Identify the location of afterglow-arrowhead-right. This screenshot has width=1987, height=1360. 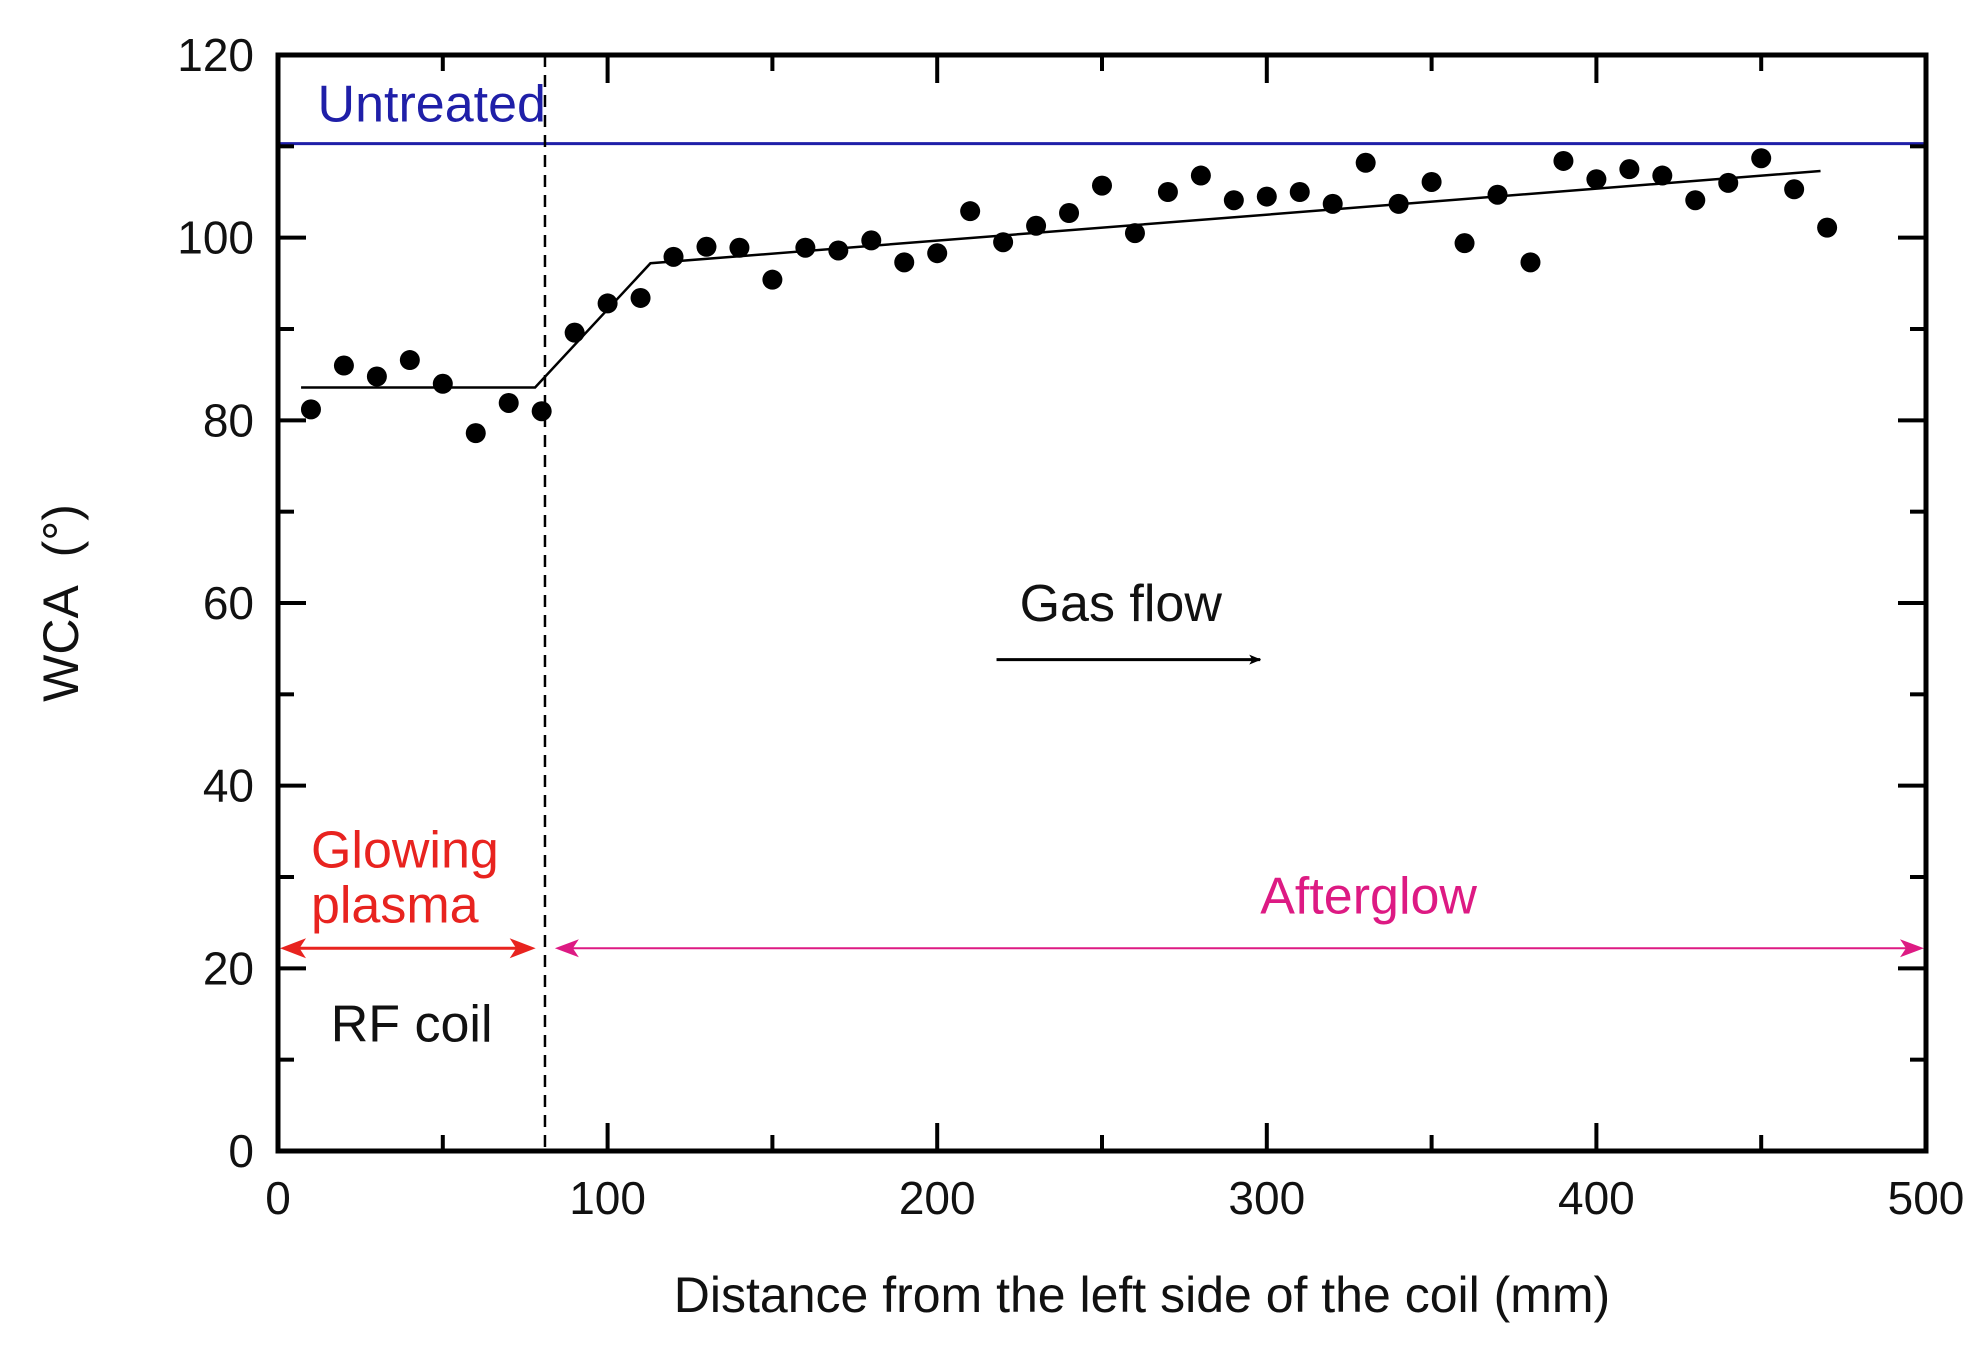
(1912, 948).